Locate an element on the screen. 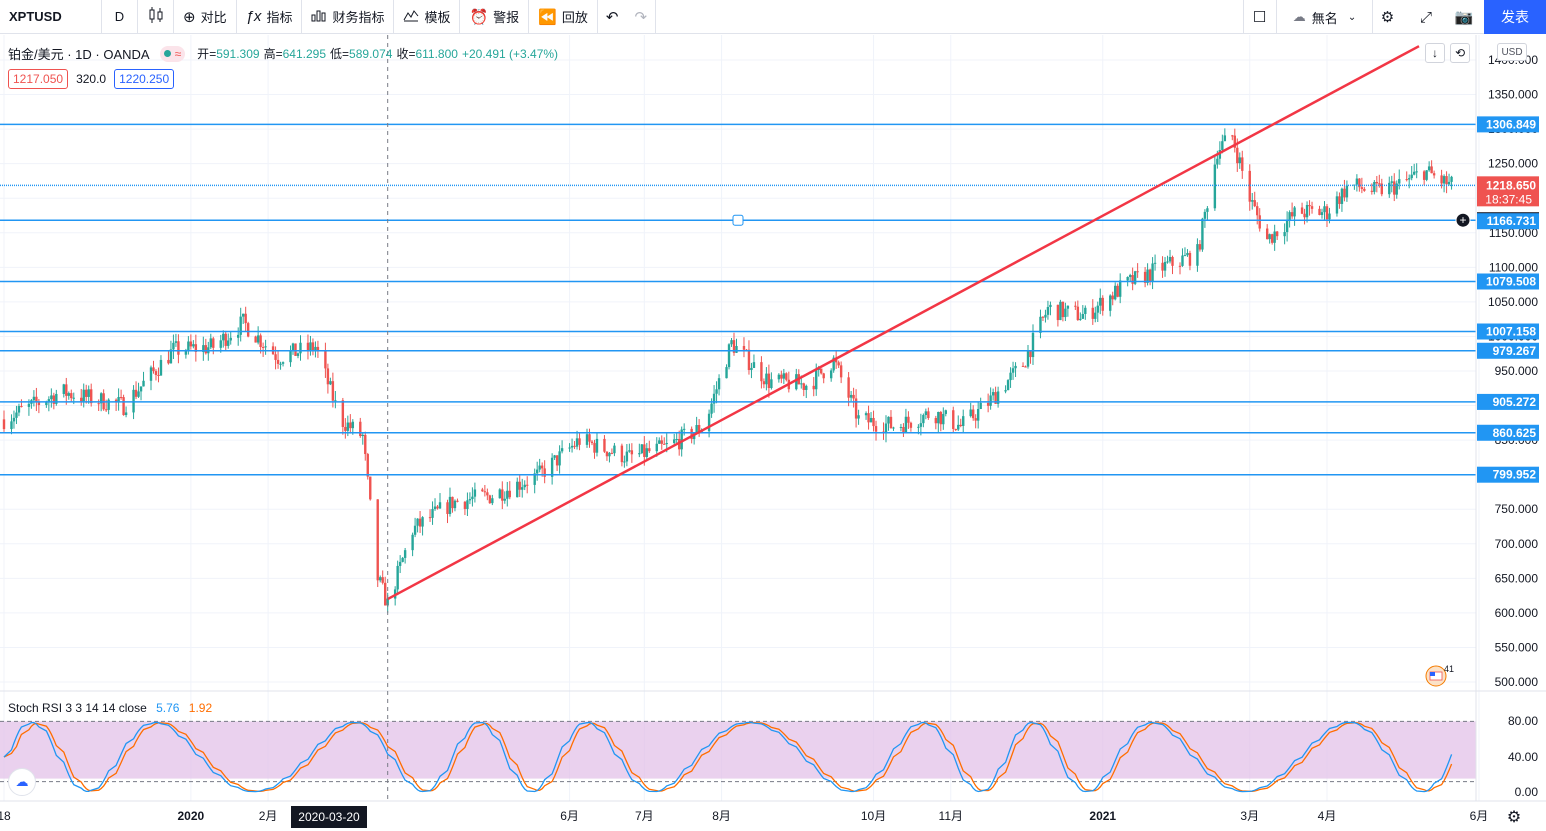 The image size is (1546, 831). redo-button: ↷ is located at coordinates (641, 17).